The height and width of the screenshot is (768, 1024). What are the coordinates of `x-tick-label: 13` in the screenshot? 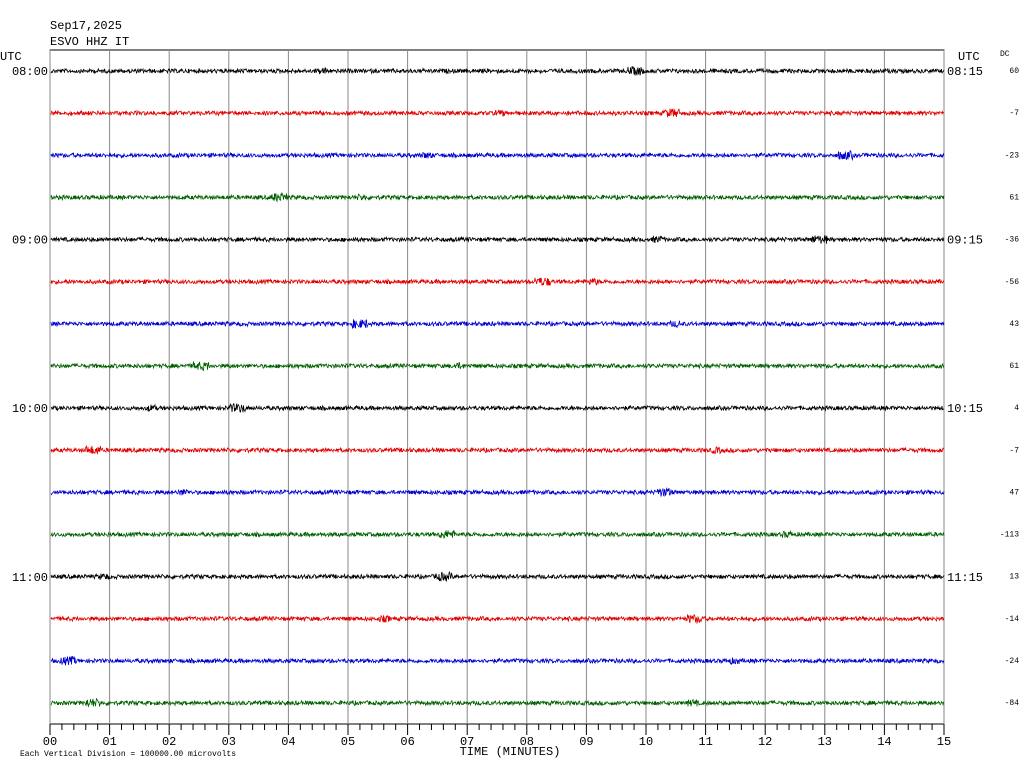 It's located at (825, 742).